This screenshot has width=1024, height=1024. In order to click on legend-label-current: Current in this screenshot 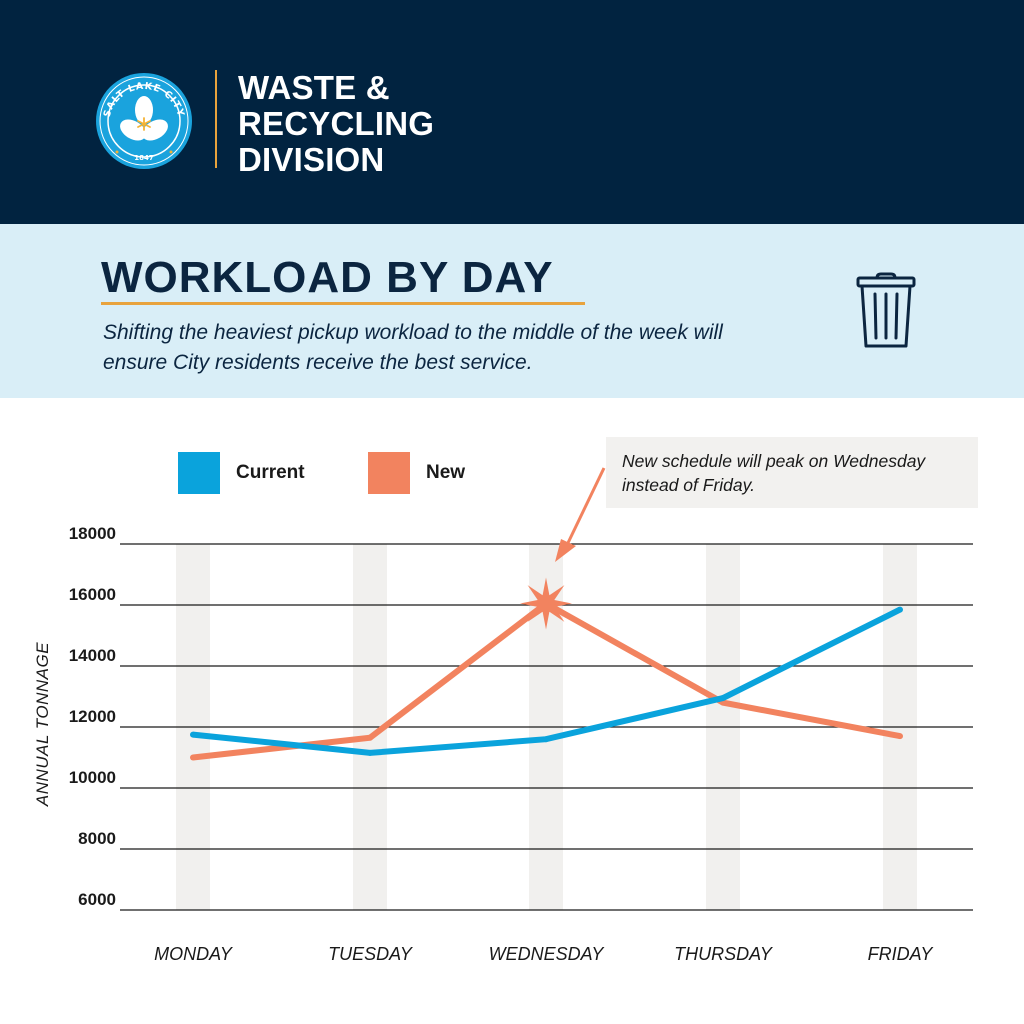, I will do `click(270, 472)`.